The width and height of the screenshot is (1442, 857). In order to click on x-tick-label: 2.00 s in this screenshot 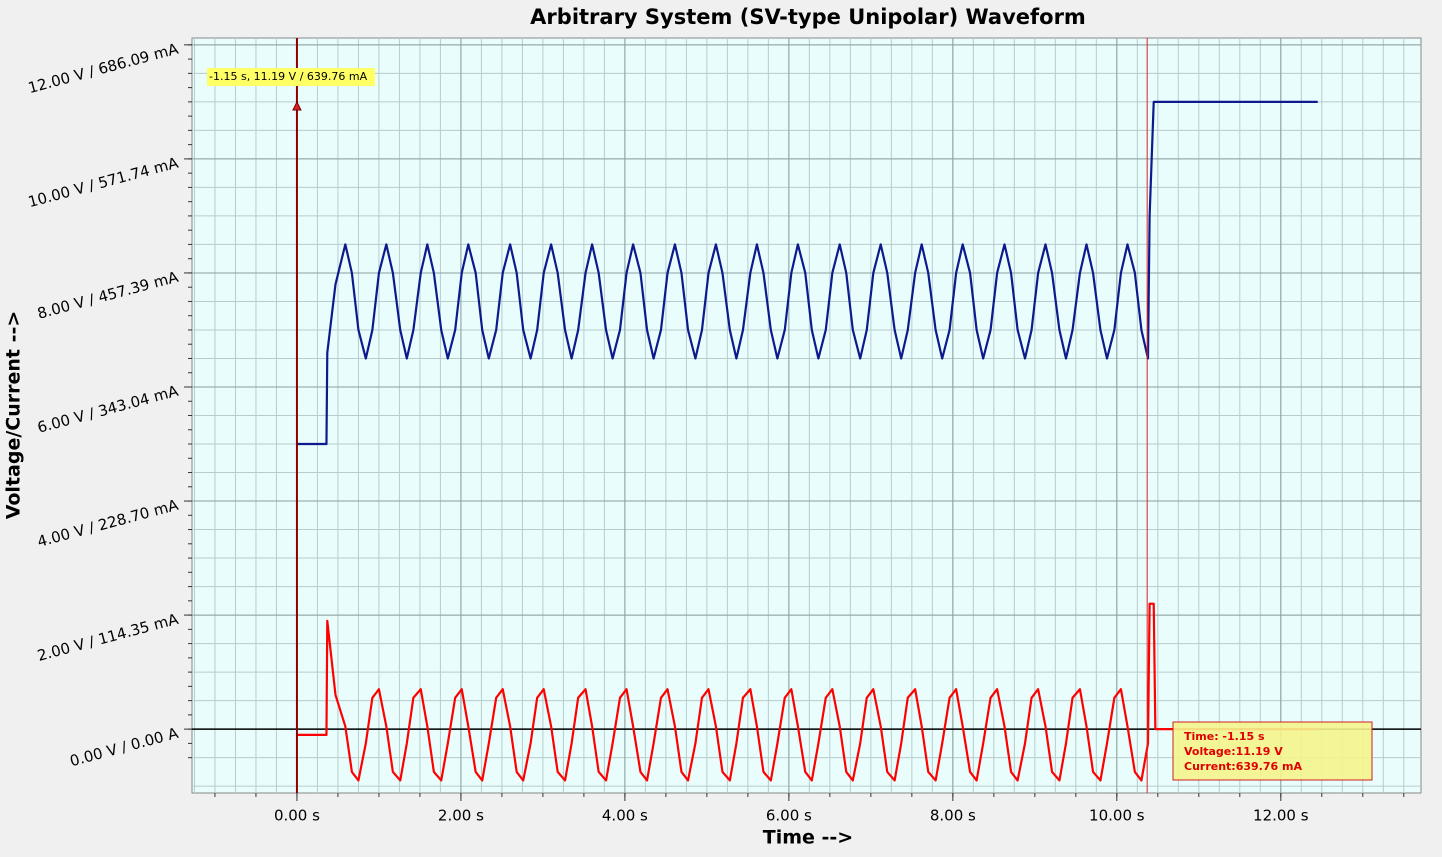, I will do `click(461, 816)`.